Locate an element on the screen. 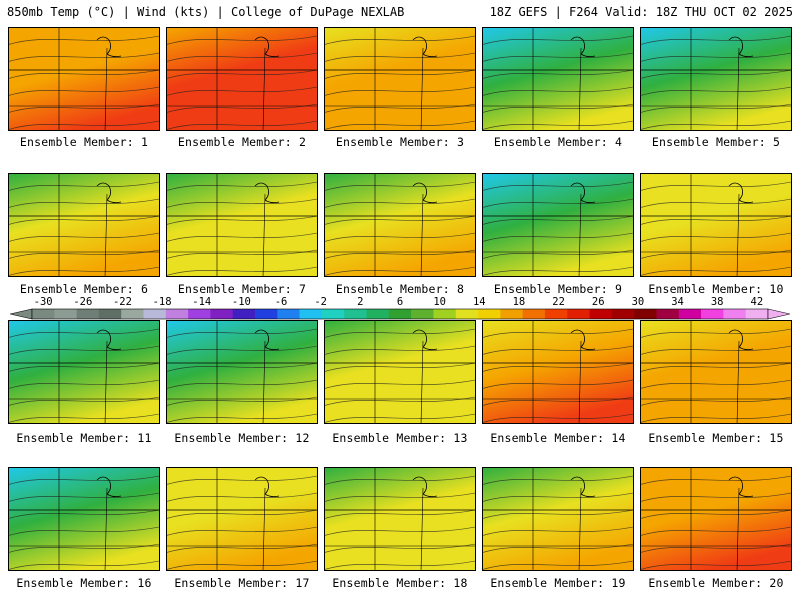  color-bar-tick-label: 34 is located at coordinates (677, 302).